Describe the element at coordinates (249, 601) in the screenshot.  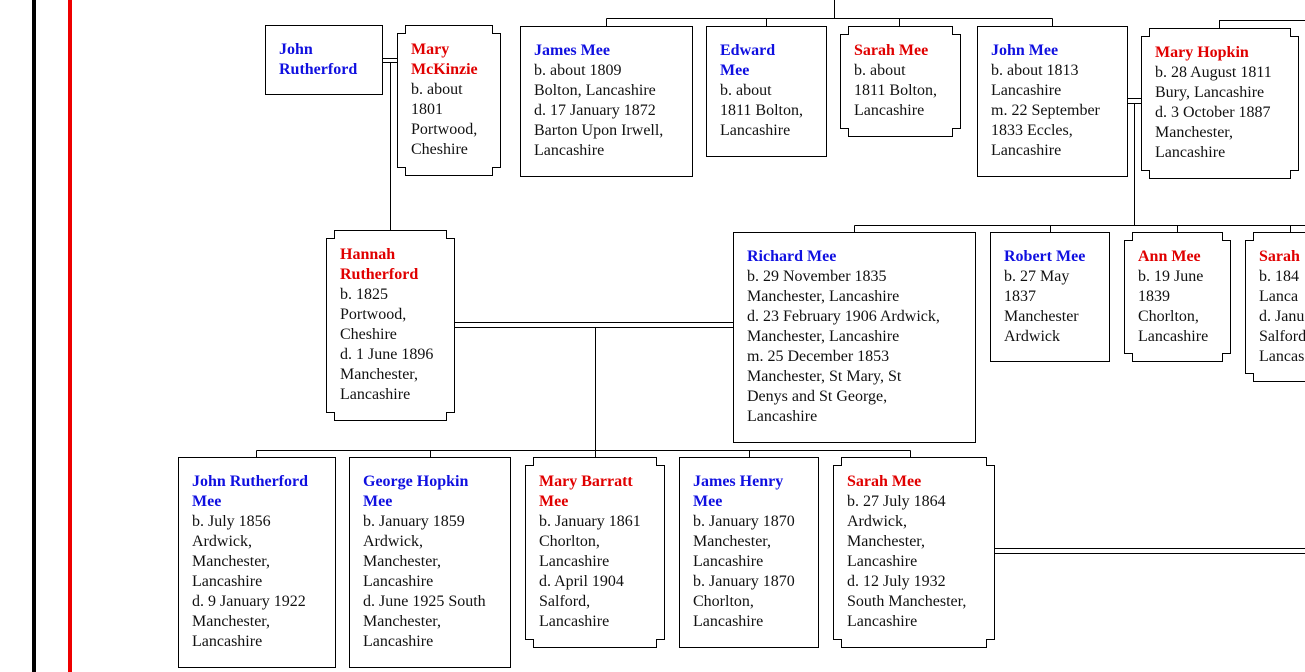
I see `person-detail: d. 9 January 1922` at that location.